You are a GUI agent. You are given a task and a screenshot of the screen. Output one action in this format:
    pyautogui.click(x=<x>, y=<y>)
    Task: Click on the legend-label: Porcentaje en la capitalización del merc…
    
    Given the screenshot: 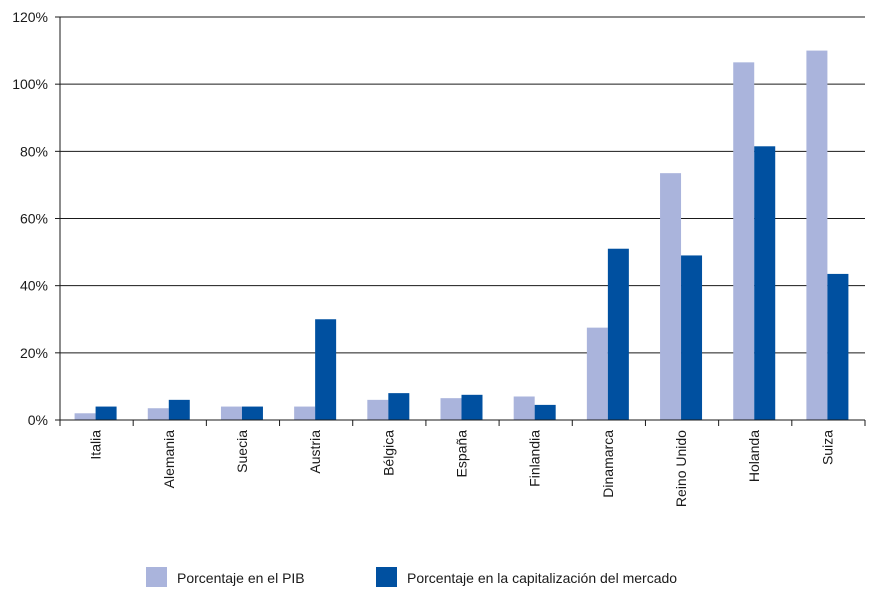 What is the action you would take?
    pyautogui.click(x=542, y=578)
    